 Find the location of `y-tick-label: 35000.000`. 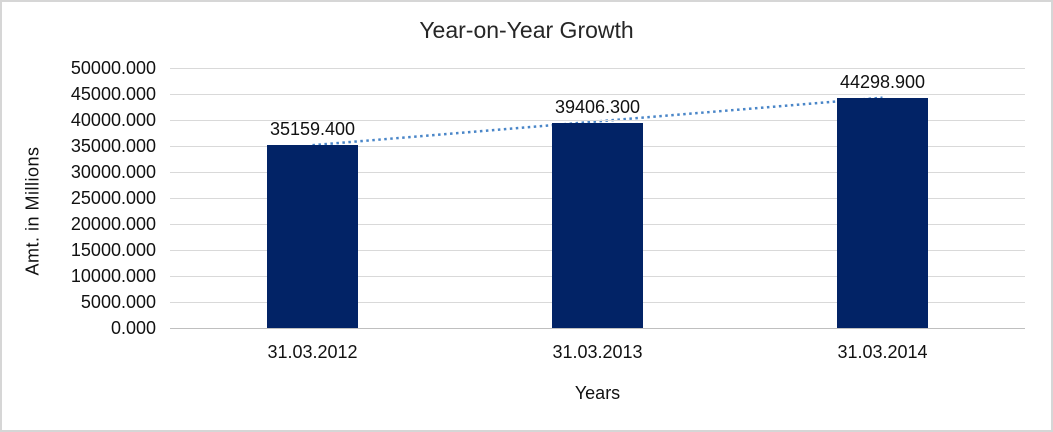

y-tick-label: 35000.000 is located at coordinates (113, 146).